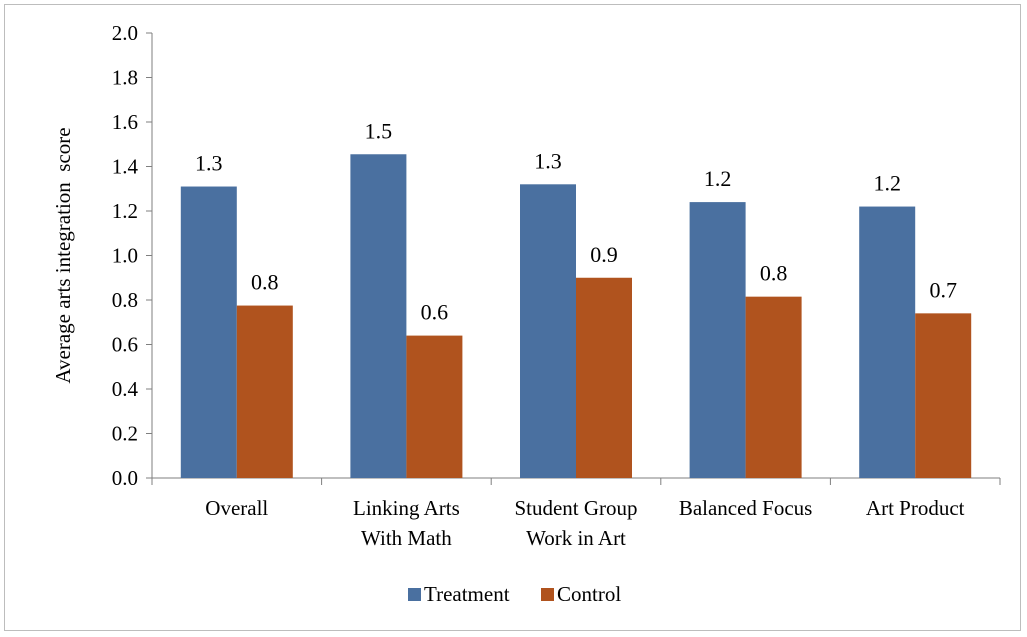 The height and width of the screenshot is (637, 1027). Describe the element at coordinates (125, 256) in the screenshot. I see `y-tick-label: 1.0` at that location.